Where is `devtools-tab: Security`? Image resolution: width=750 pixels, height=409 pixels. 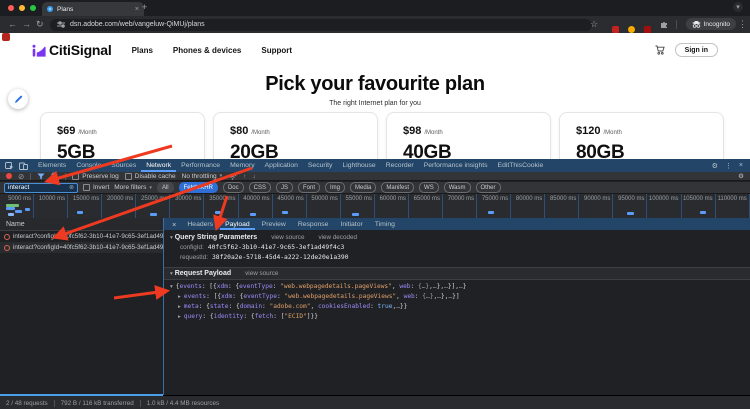 devtools-tab: Security is located at coordinates (320, 165).